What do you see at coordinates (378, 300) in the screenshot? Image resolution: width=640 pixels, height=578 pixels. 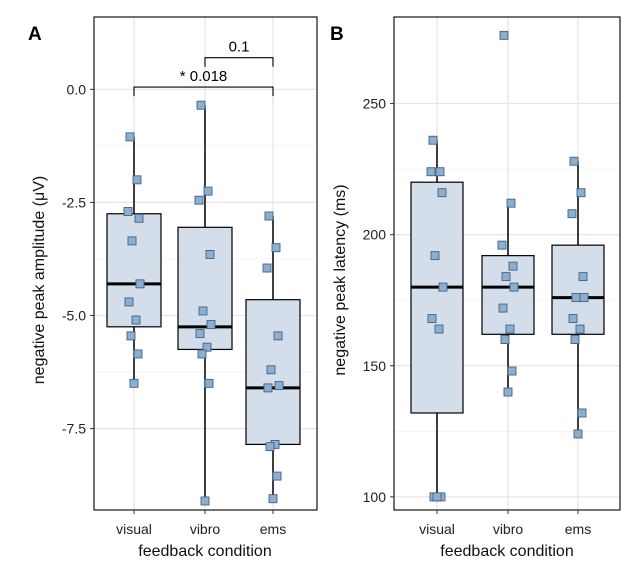 I see `panel-b-y-ticks: 100 150 200 250` at bounding box center [378, 300].